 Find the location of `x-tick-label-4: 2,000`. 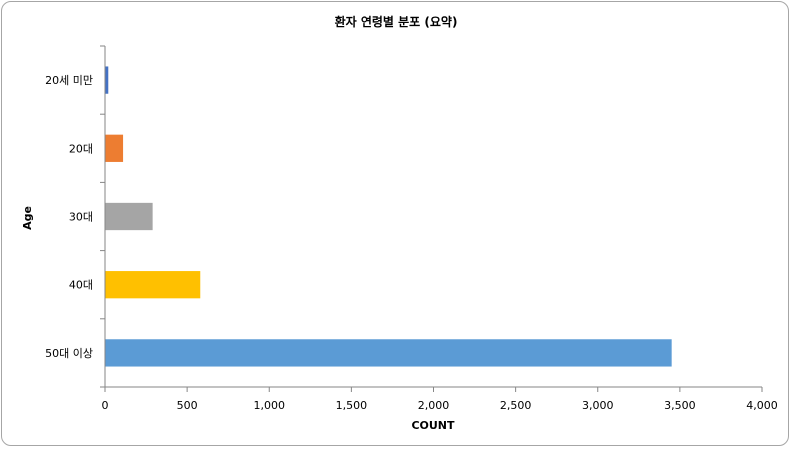

x-tick-label-4: 2,000 is located at coordinates (434, 405).